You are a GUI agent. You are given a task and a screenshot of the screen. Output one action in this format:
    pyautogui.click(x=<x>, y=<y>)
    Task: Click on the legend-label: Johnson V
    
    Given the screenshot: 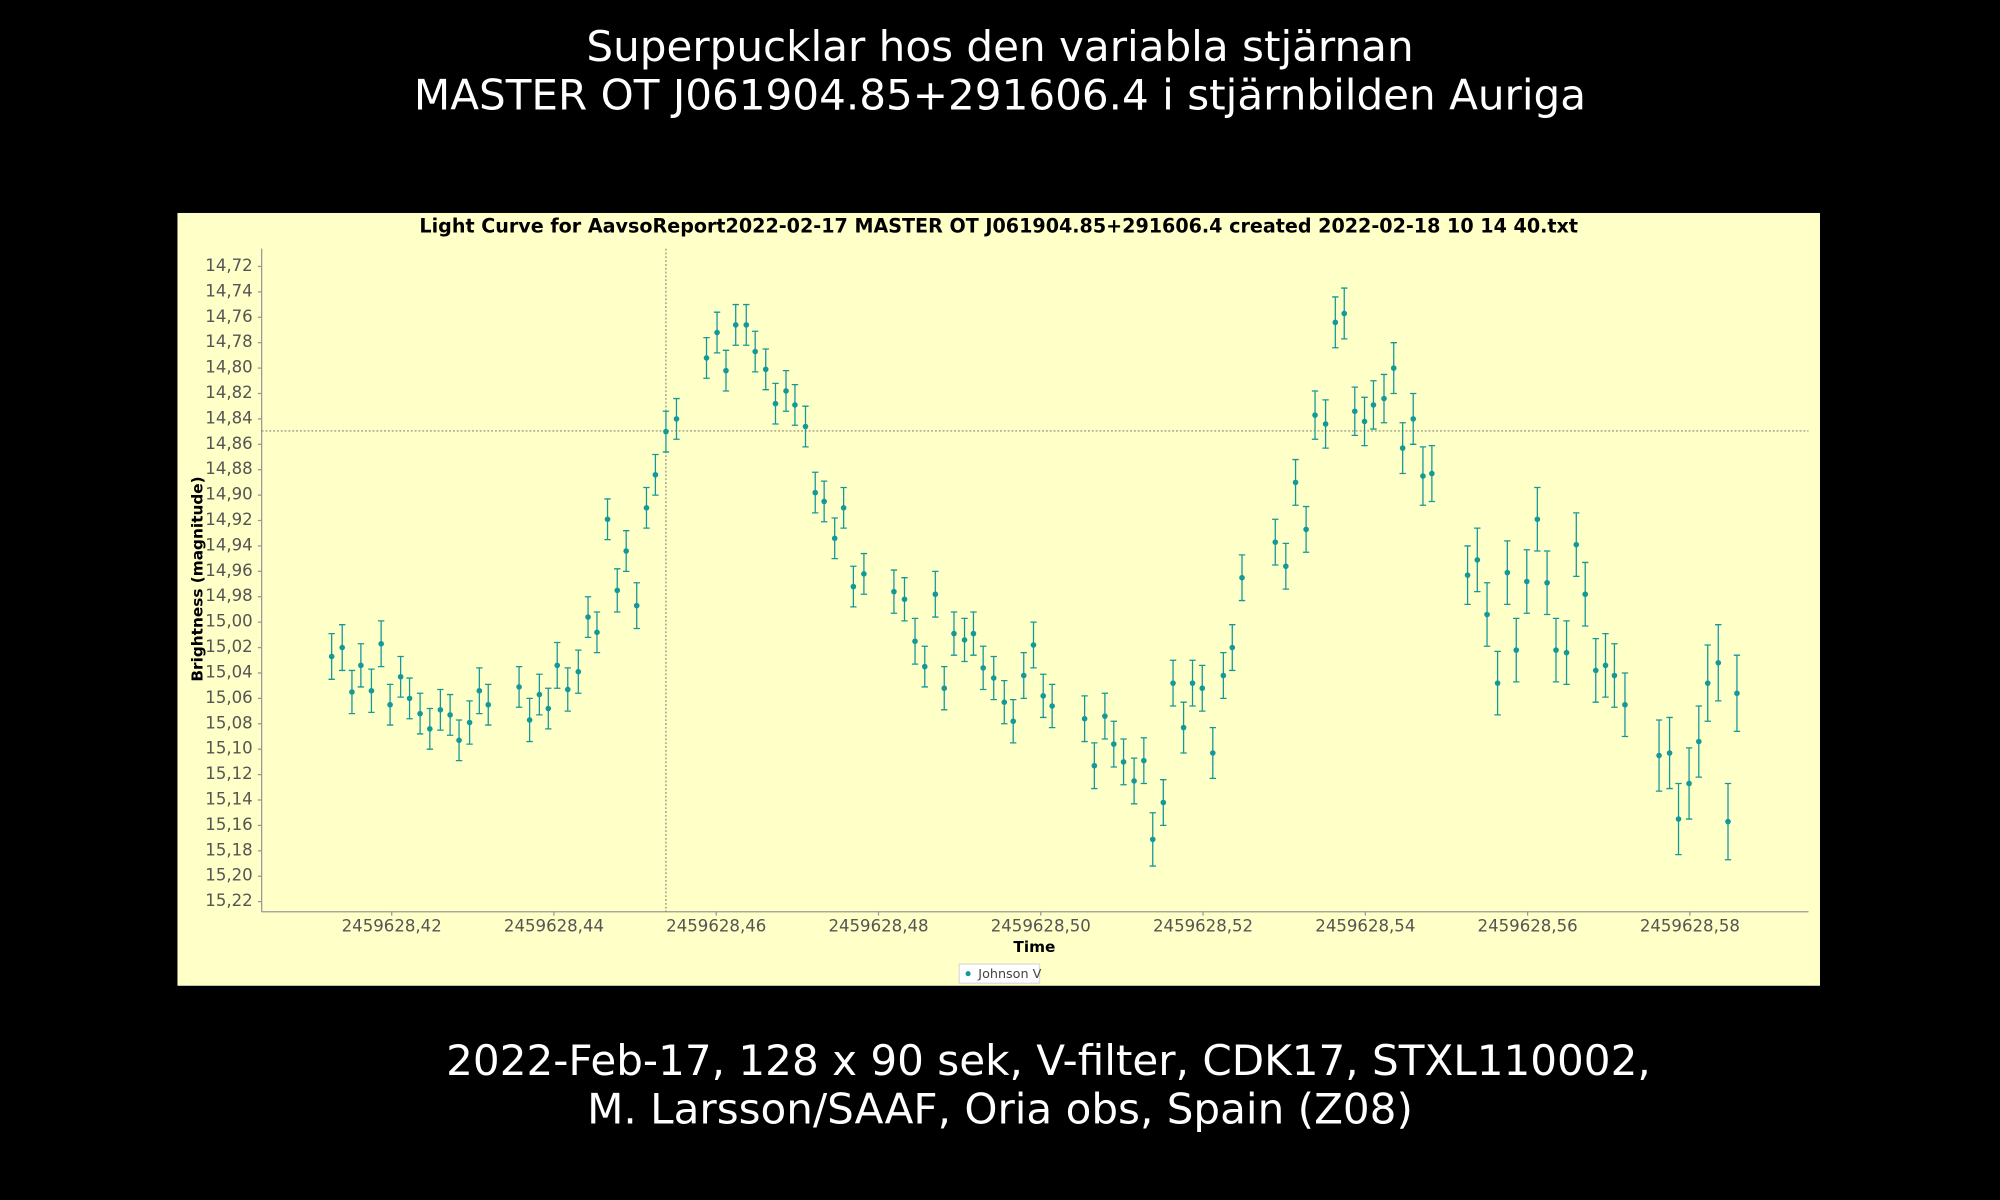 What is the action you would take?
    pyautogui.click(x=1009, y=974)
    